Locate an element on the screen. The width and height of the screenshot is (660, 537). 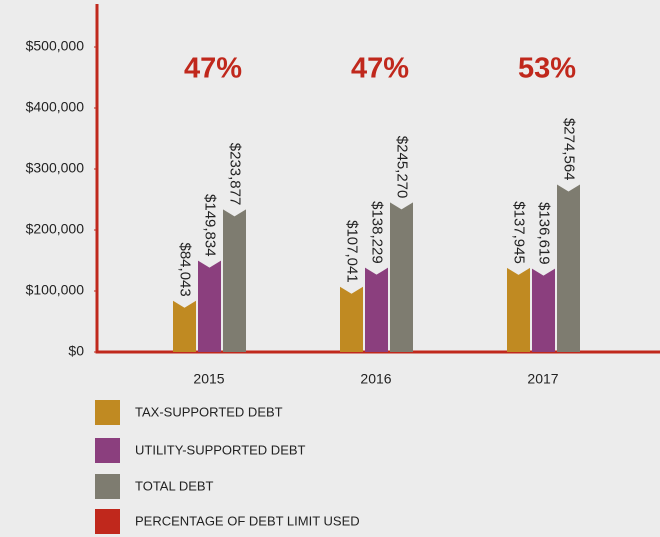
y-tick-label: $100,000 is located at coordinates (55, 290).